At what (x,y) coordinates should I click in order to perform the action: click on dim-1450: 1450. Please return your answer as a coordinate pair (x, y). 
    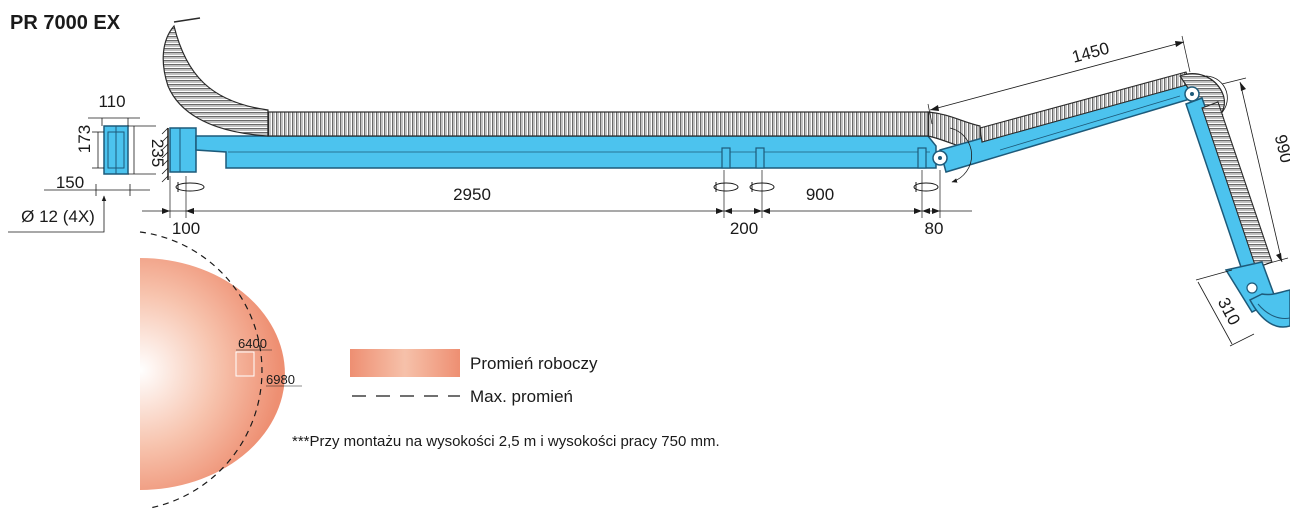
    Looking at the image, I should click on (1090, 53).